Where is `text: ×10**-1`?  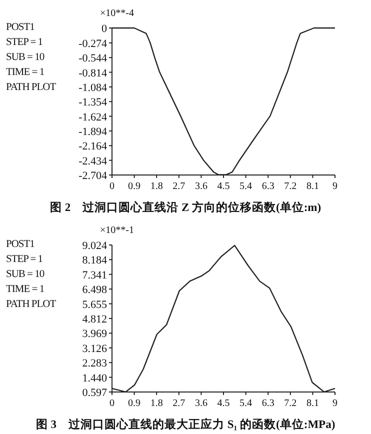
text: ×10**-1 is located at coordinates (117, 230).